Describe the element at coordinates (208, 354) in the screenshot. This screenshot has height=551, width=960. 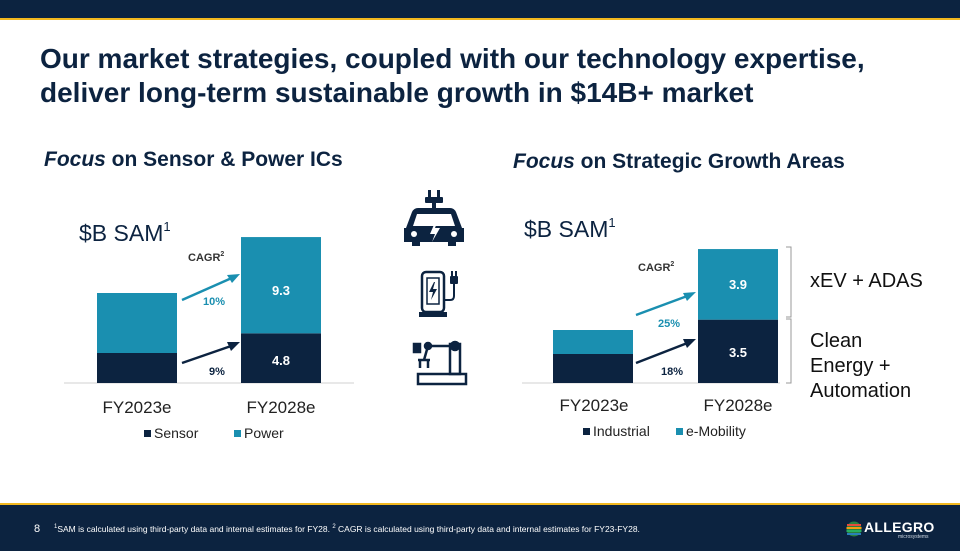
I see `cagr-arrow-sensor` at that location.